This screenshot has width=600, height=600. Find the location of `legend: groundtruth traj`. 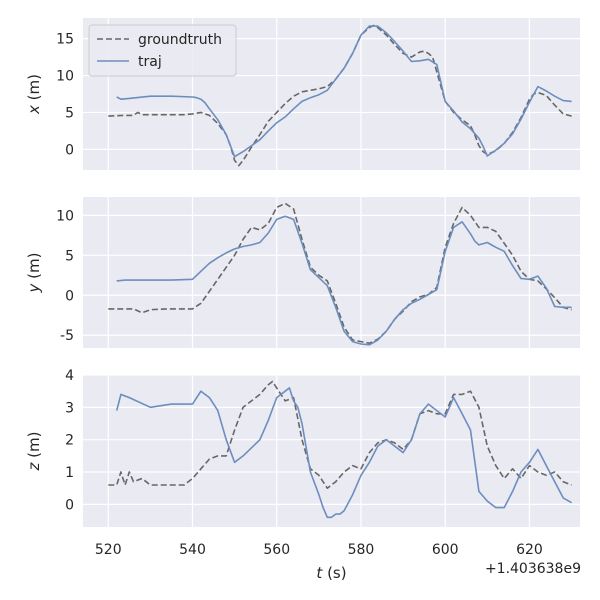

legend: groundtruth traj is located at coordinates (162, 50).